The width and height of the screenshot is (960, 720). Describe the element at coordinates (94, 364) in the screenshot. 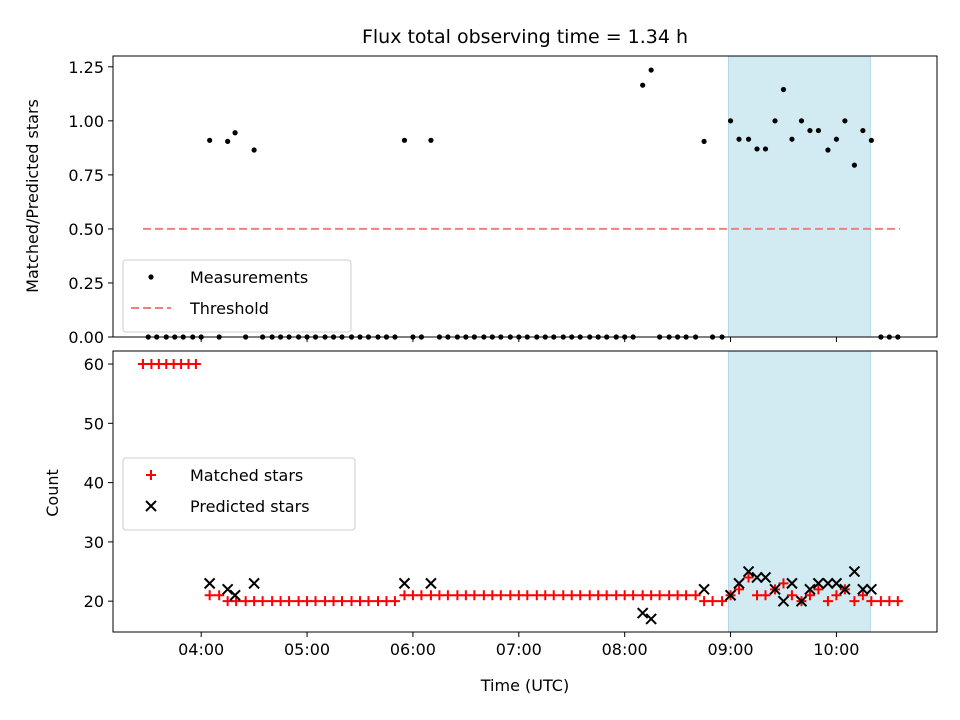

I see `y-tick-label: 60` at that location.